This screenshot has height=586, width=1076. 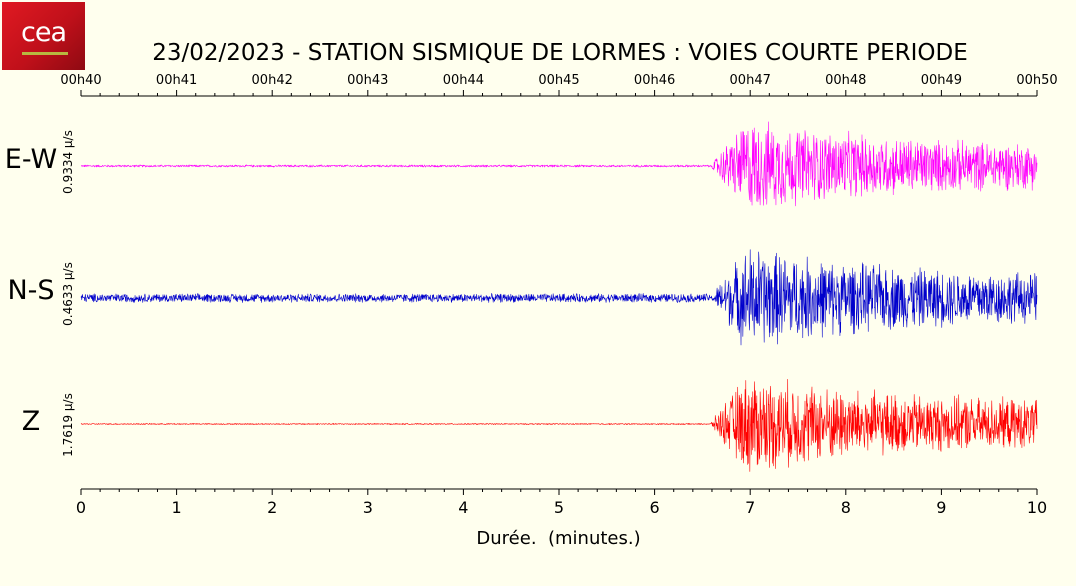 I want to click on bottom-tick-label: 7, so click(x=750, y=507).